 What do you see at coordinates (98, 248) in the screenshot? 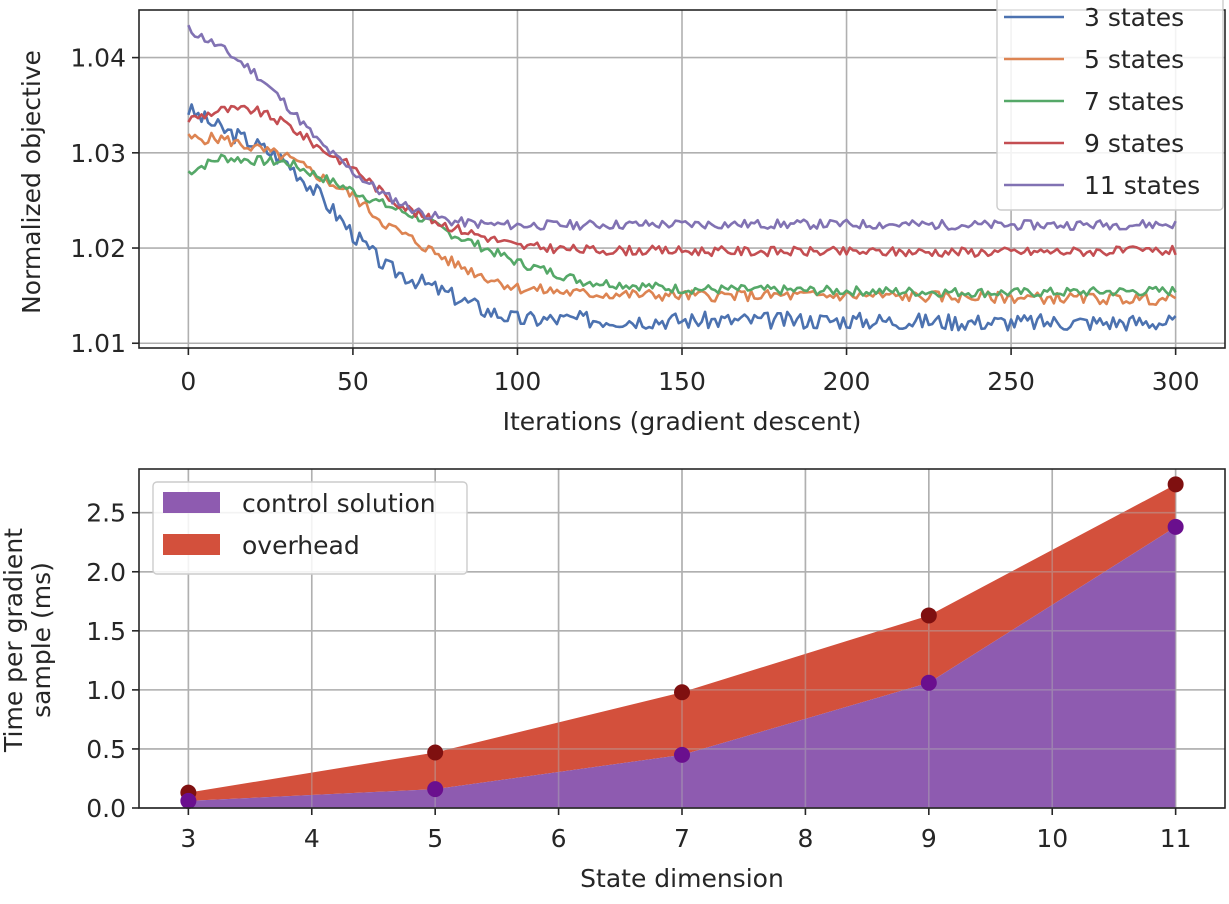
I see `top-y-tick-label-1: 1.02` at bounding box center [98, 248].